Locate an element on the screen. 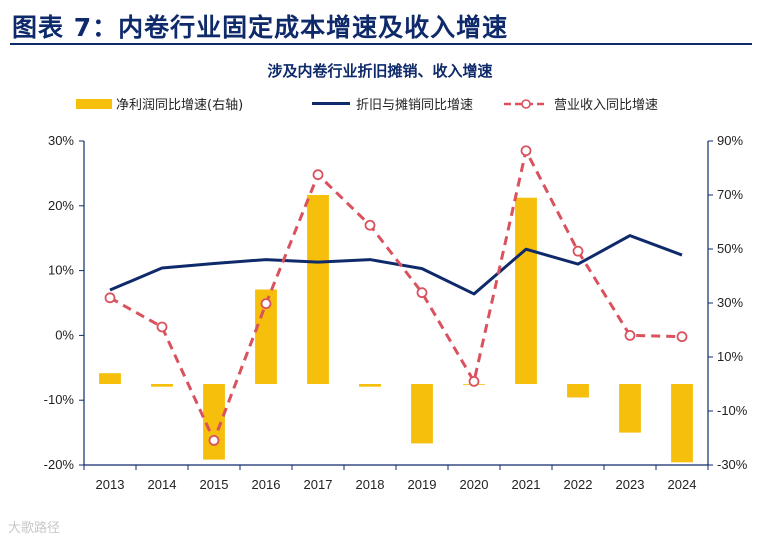  chart-title: 涉及内卷行业折旧摊销、收入增速 is located at coordinates (380, 71).